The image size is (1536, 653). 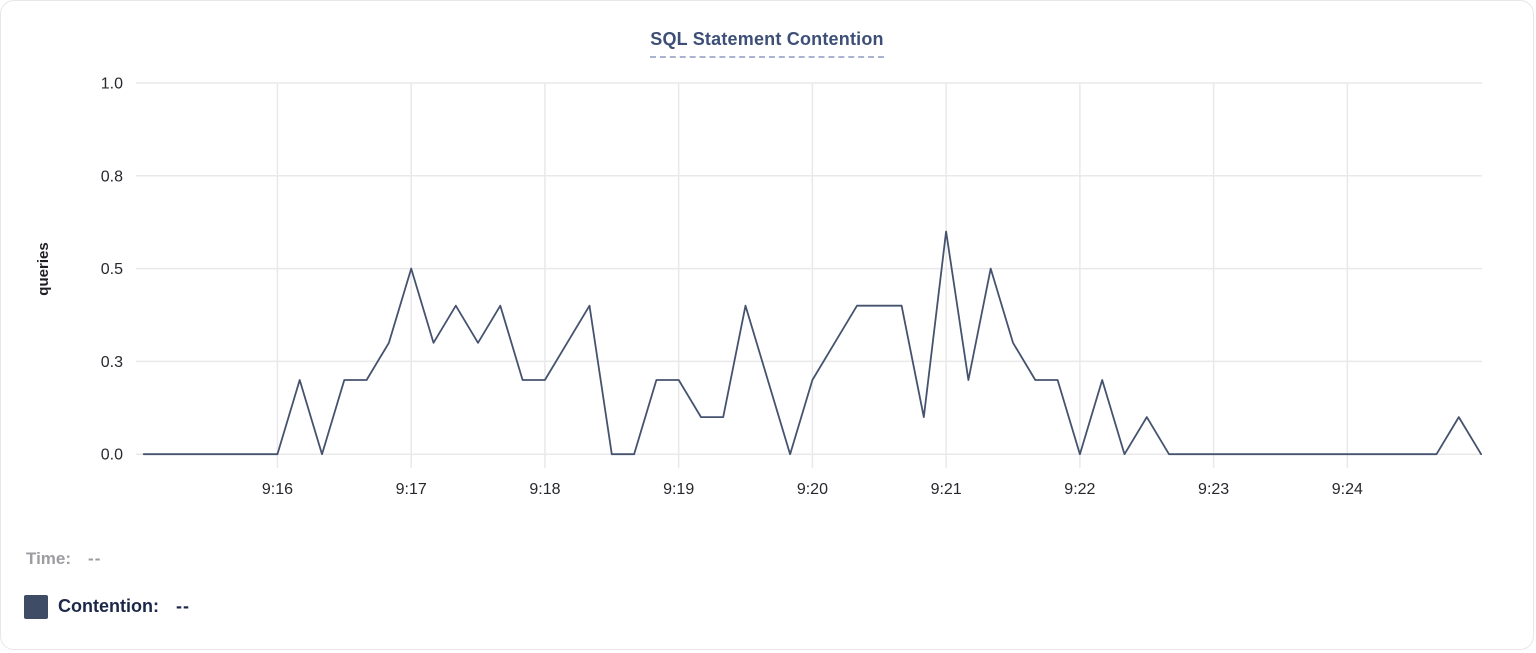 What do you see at coordinates (1347, 489) in the screenshot?
I see `svg-text: 9:24` at bounding box center [1347, 489].